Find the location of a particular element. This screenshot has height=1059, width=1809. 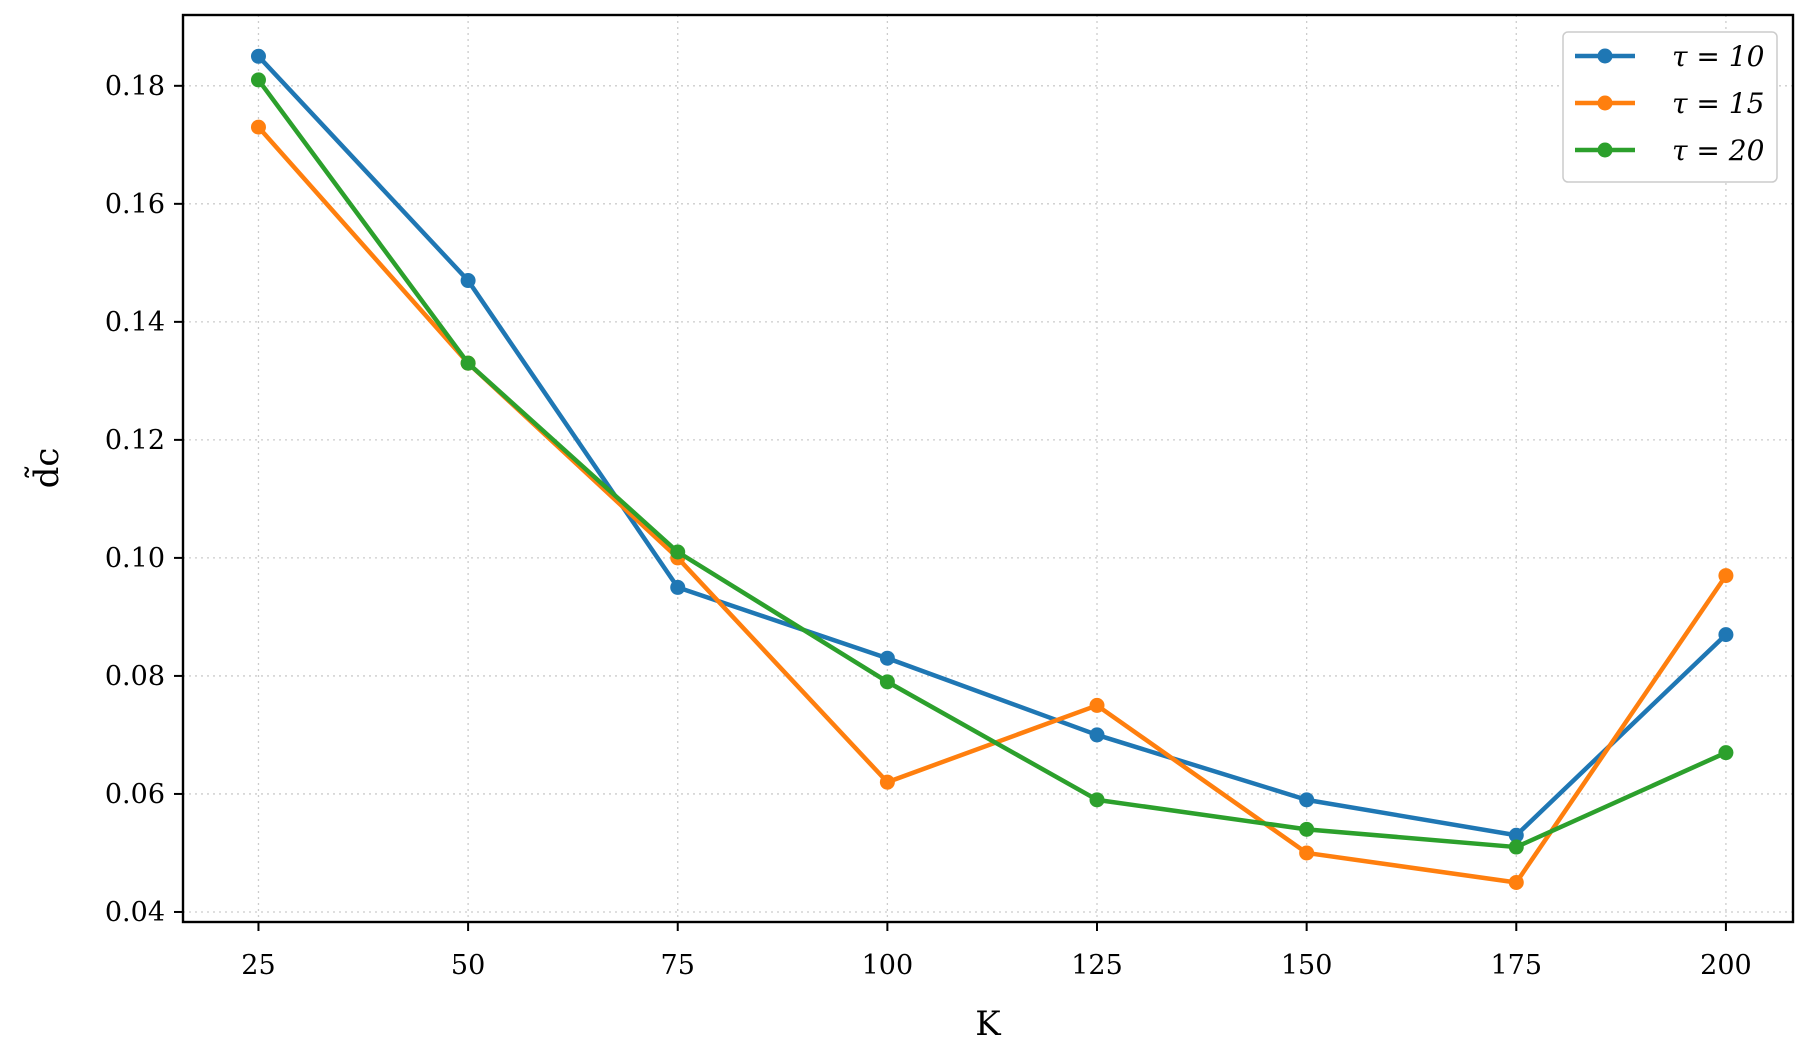

x-tick-label: 175 is located at coordinates (1517, 965).